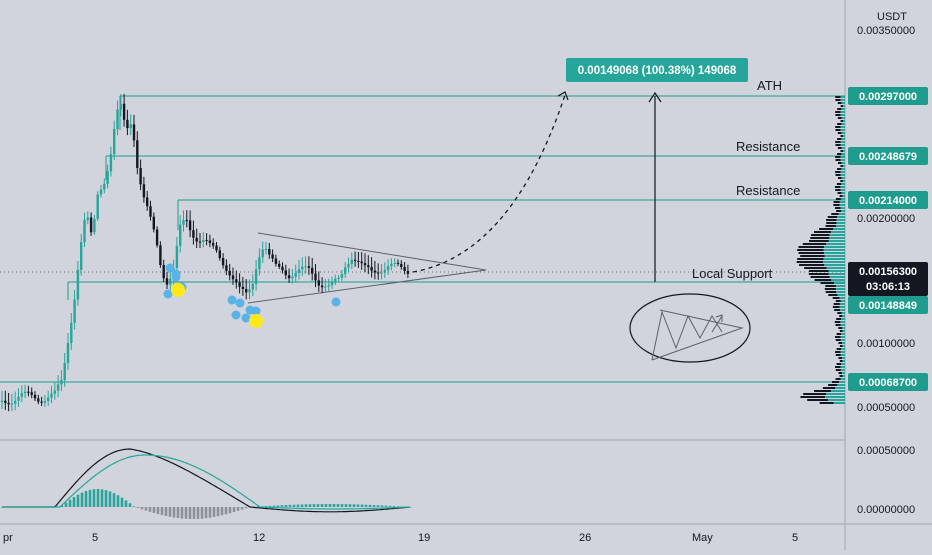  Describe the element at coordinates (888, 97) in the screenshot. I see `svg-text: 0.00297000` at that location.